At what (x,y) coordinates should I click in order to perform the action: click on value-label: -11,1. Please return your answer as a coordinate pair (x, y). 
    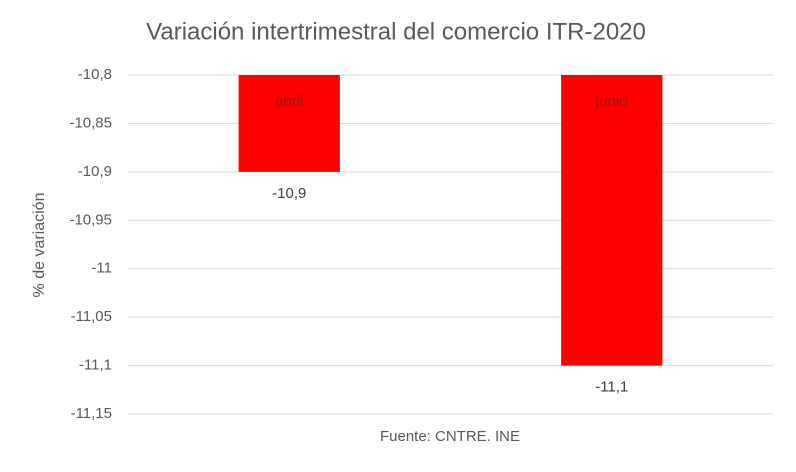
    Looking at the image, I should click on (611, 387).